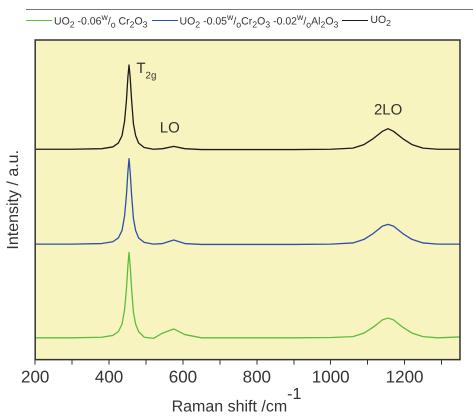 This screenshot has height=419, width=473. What do you see at coordinates (257, 376) in the screenshot?
I see `x-tick-label: 800` at bounding box center [257, 376].